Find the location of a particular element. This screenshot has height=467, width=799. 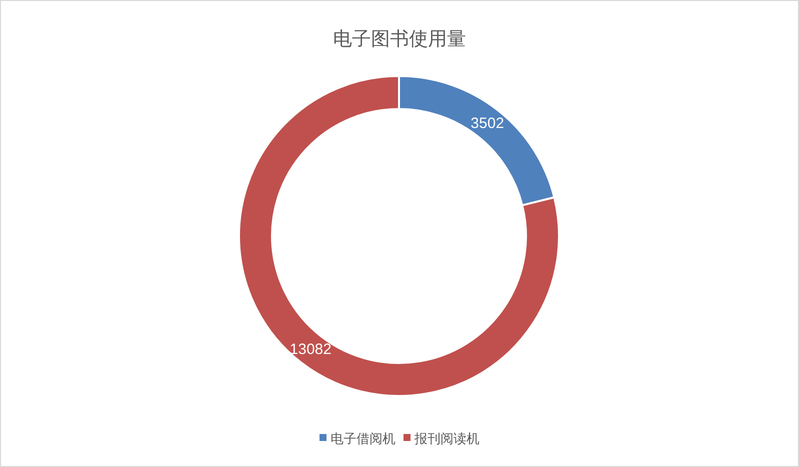

data-label: 3502 is located at coordinates (487, 123).